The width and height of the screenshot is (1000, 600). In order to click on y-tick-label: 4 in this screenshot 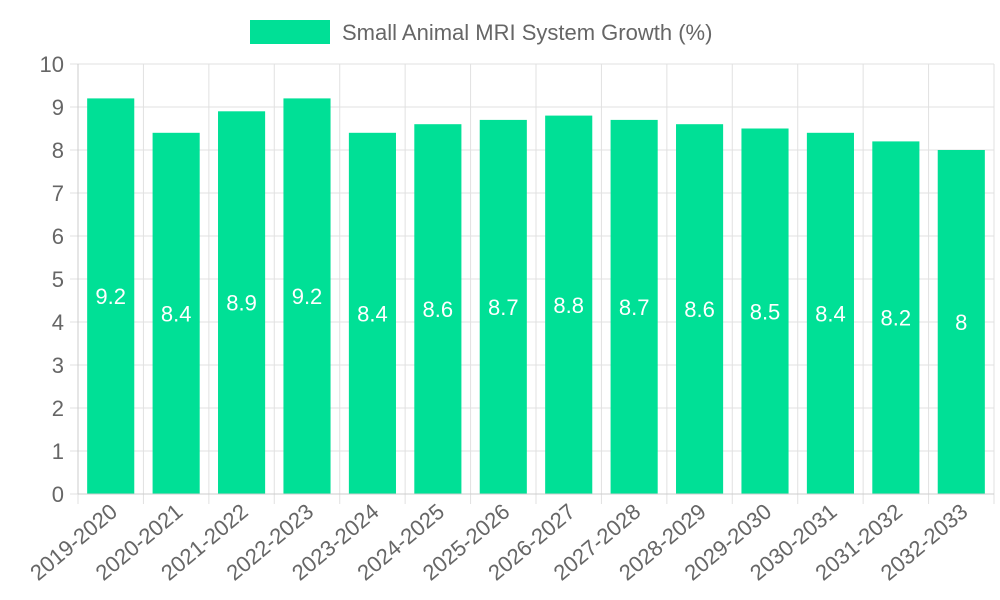, I will do `click(58, 322)`.